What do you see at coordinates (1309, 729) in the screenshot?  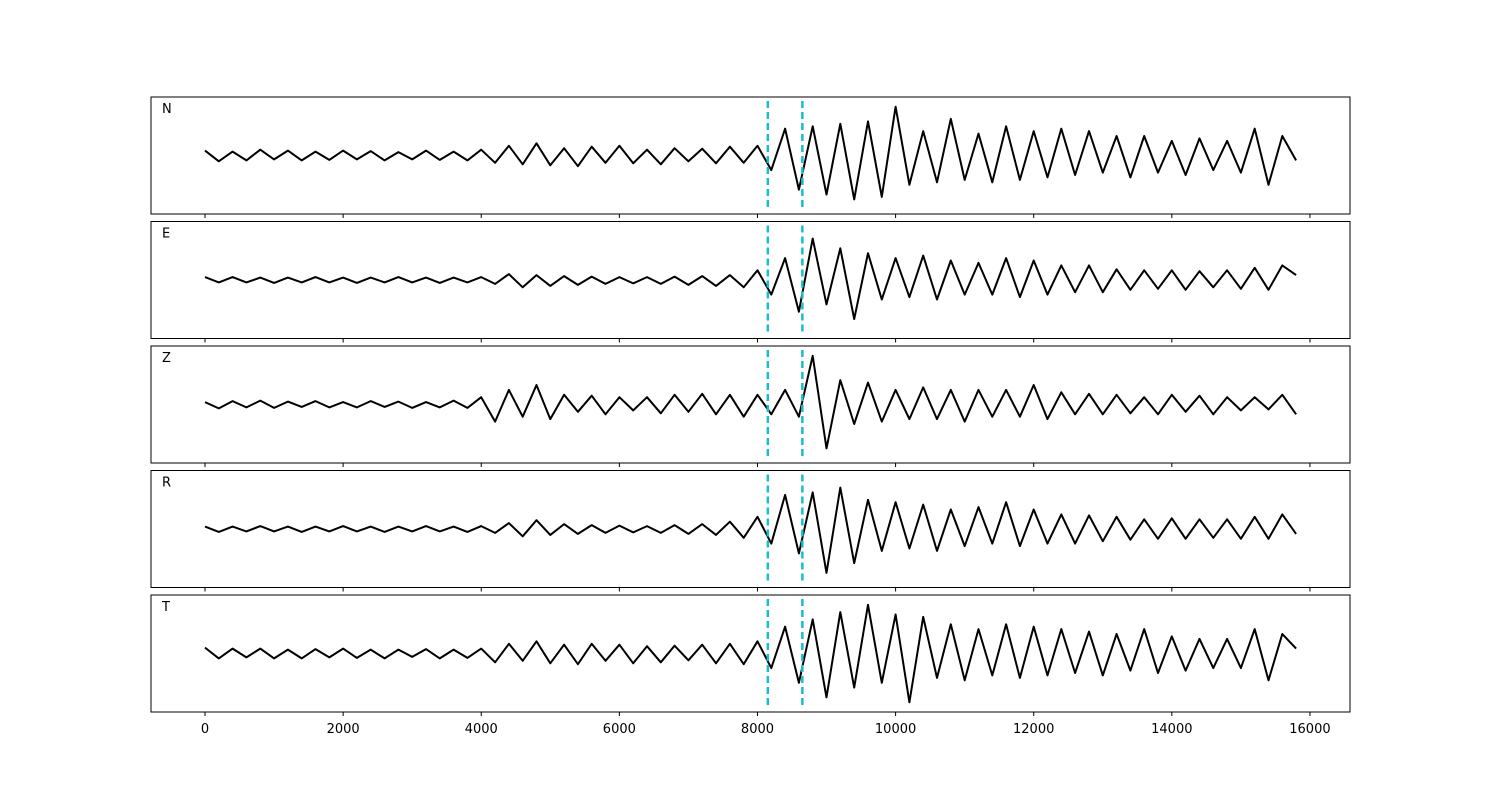 I see `x-tick-label: 16000` at bounding box center [1309, 729].